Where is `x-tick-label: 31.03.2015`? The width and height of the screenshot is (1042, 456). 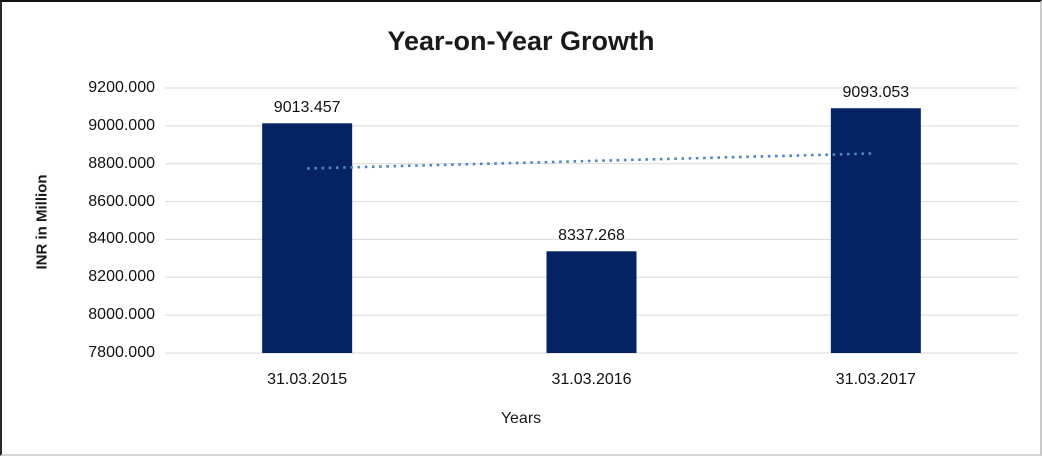 x-tick-label: 31.03.2015 is located at coordinates (307, 379).